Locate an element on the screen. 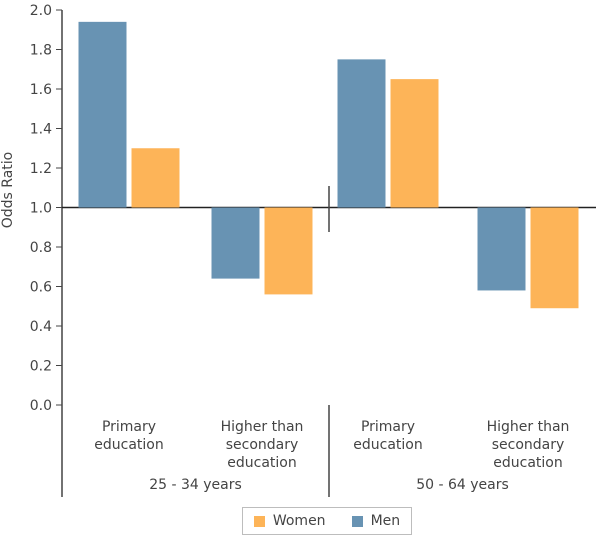 Image resolution: width=596 pixels, height=537 pixels. legend-item-women: Women is located at coordinates (289, 521).